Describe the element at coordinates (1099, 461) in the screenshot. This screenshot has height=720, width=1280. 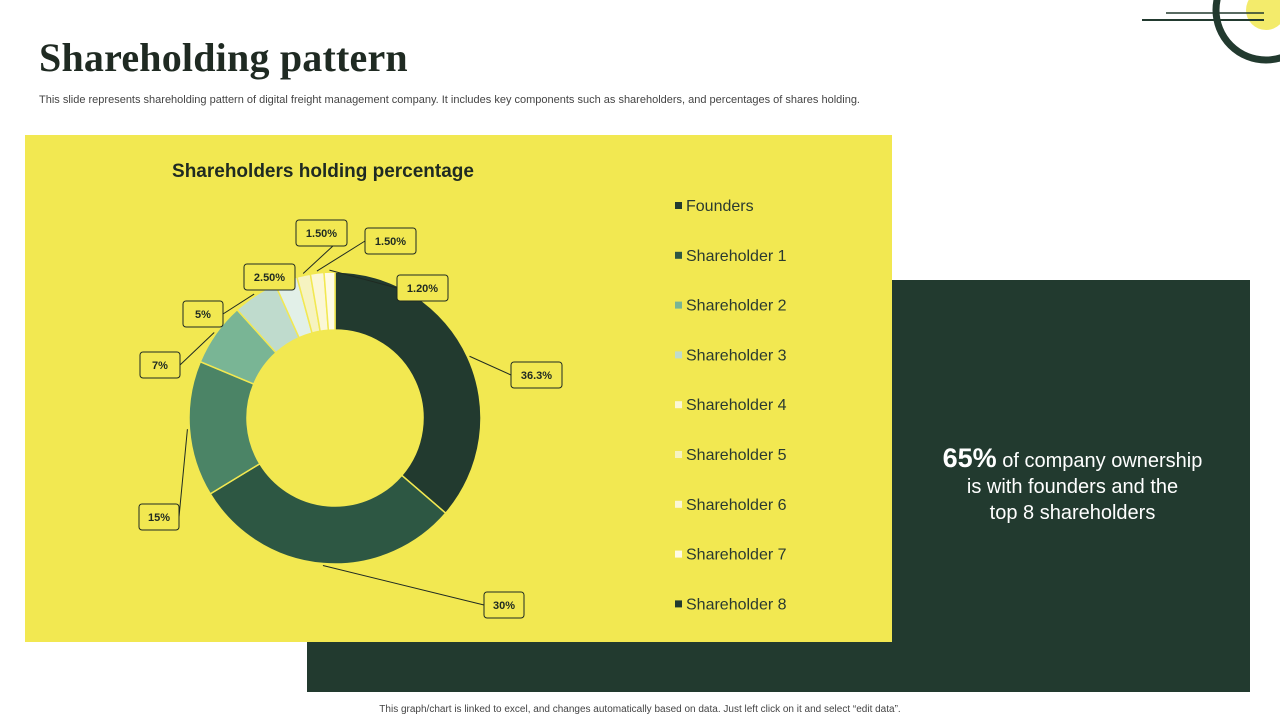
I see `stat-text-1: of company ownership` at that location.